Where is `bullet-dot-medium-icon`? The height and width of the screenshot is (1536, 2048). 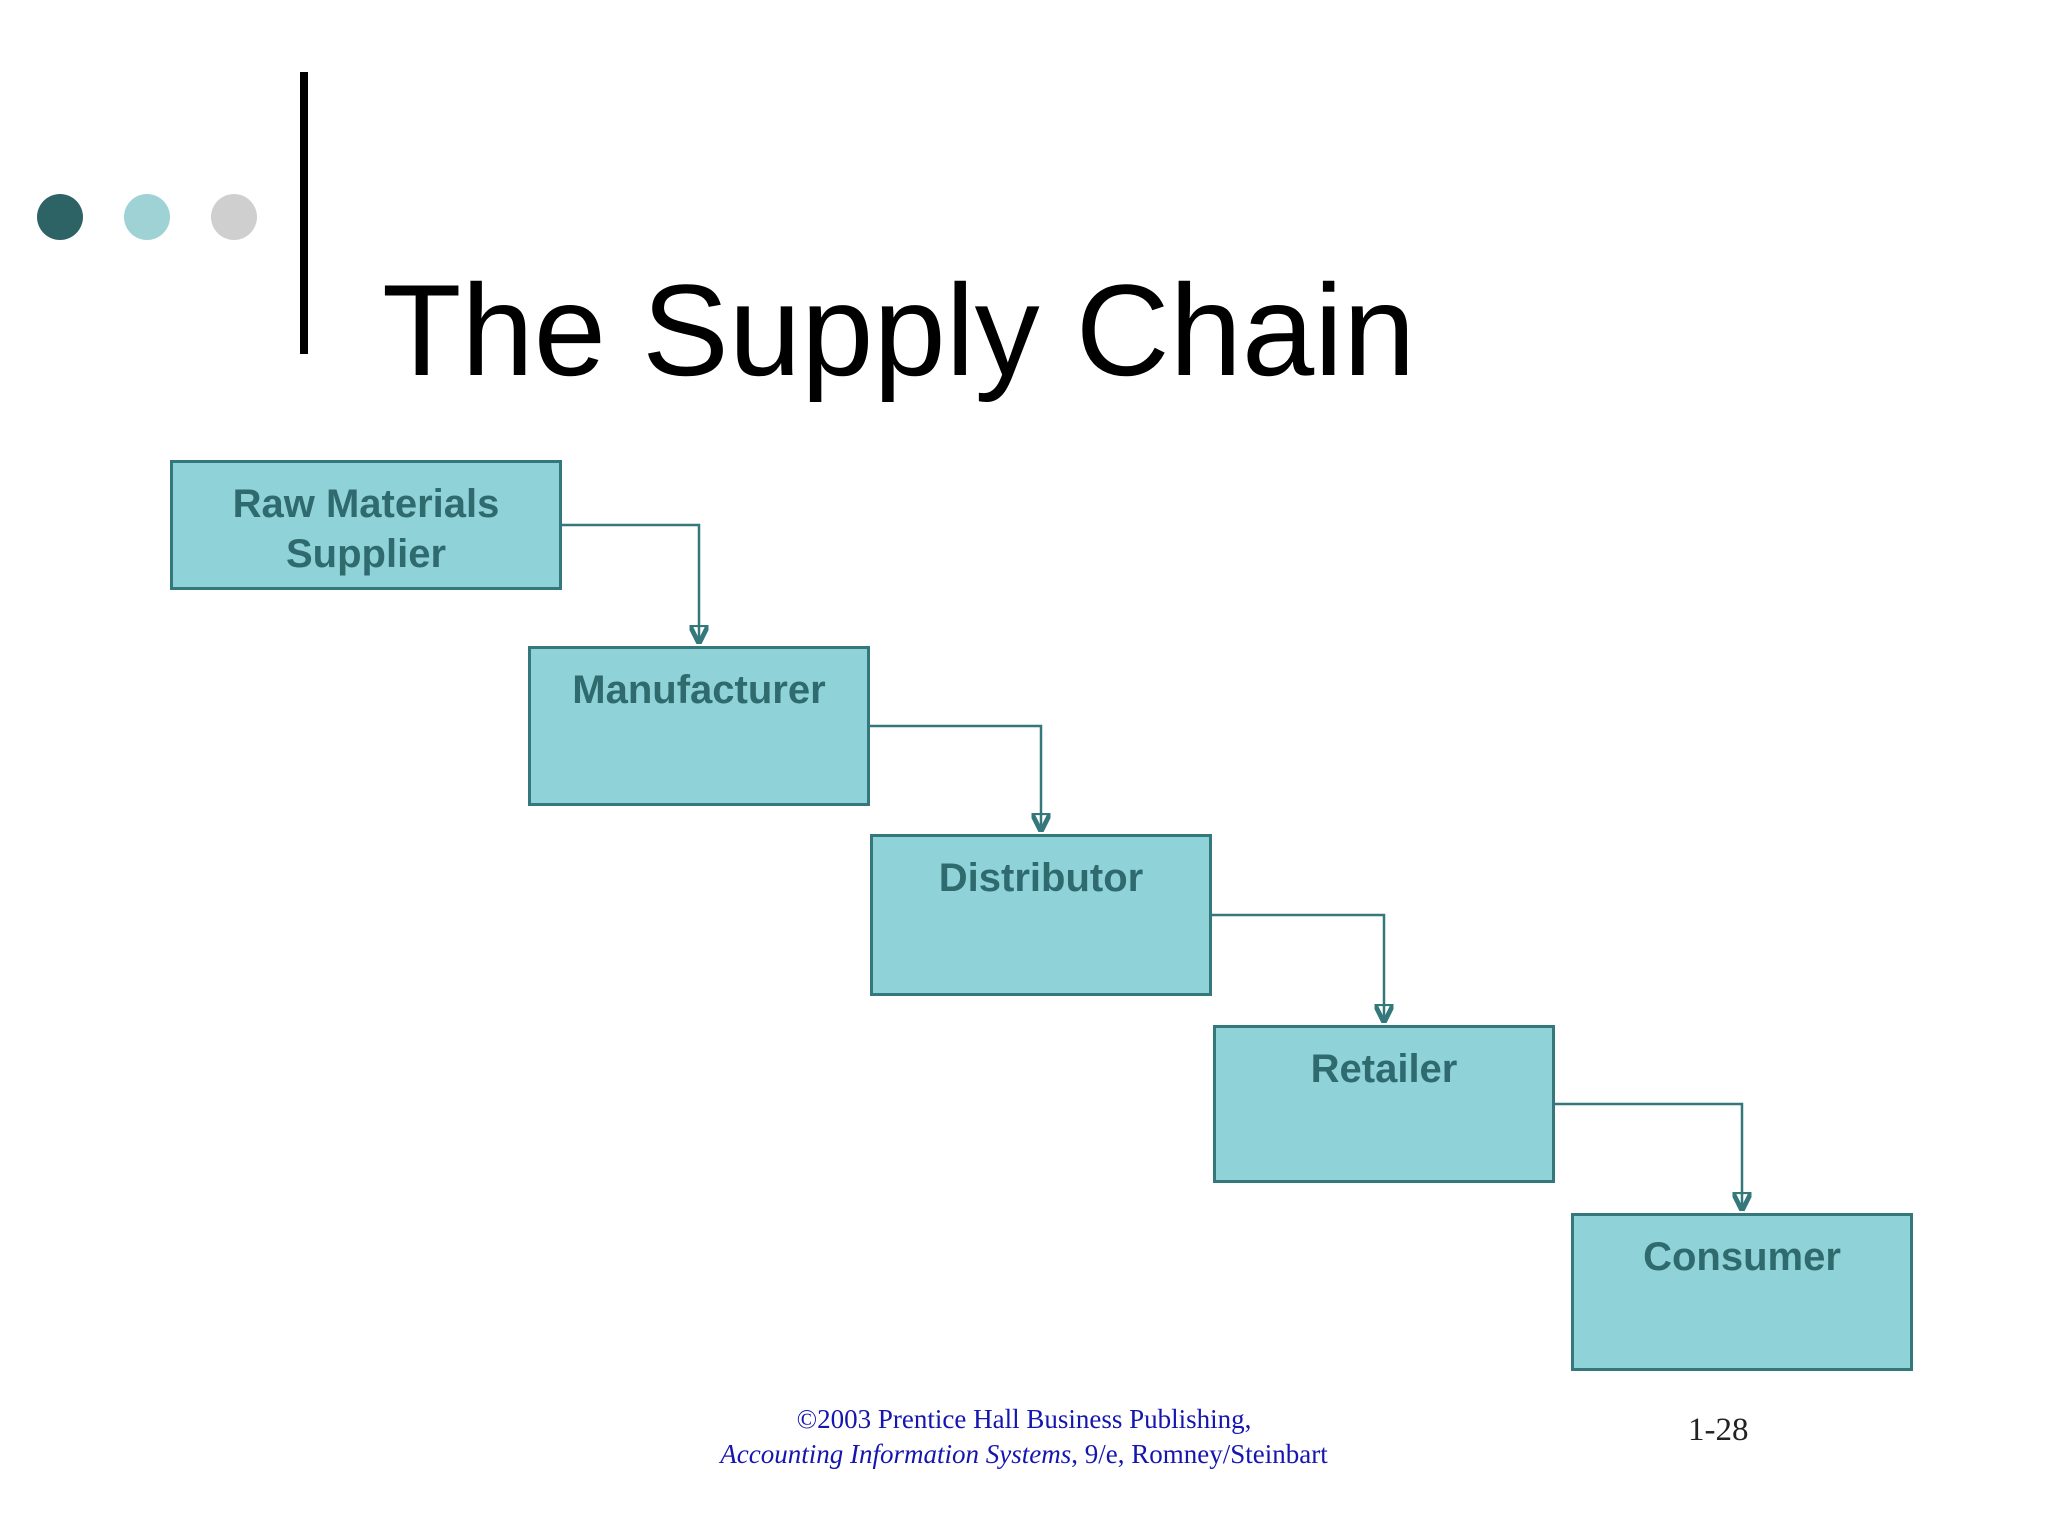 bullet-dot-medium-icon is located at coordinates (147, 217).